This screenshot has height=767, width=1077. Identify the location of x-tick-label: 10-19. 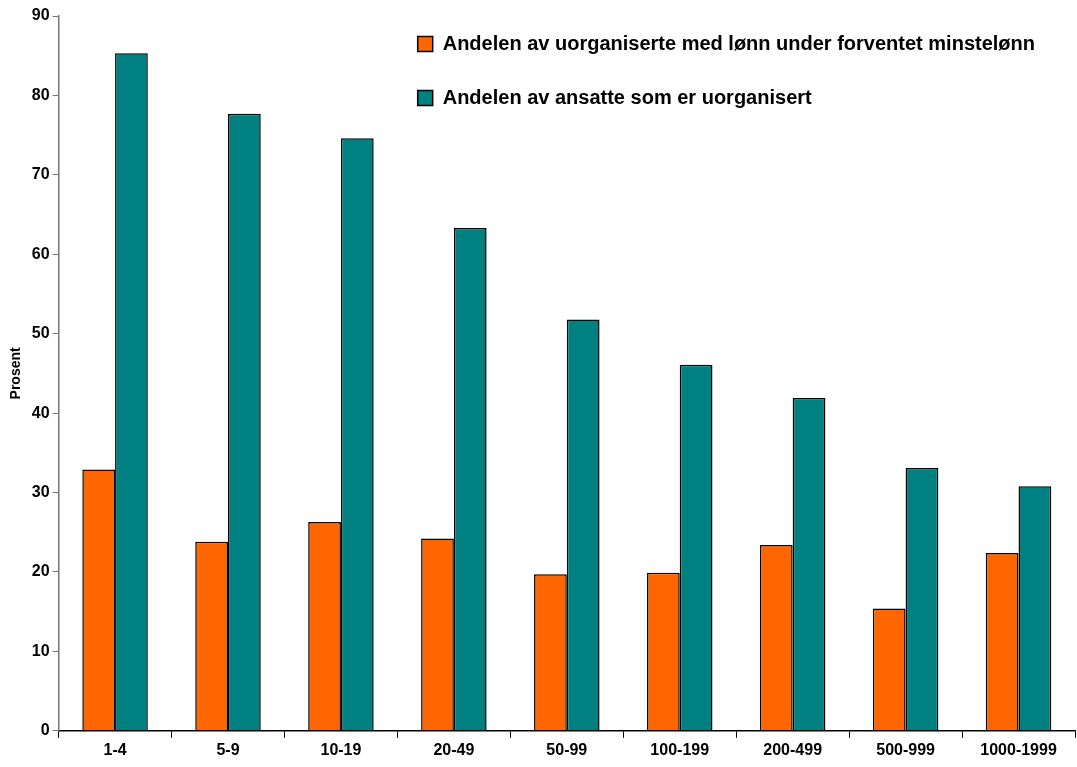
(341, 749).